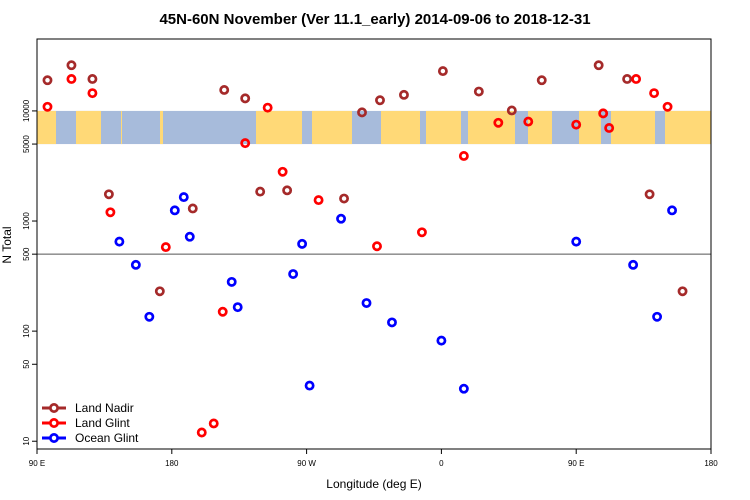  Describe the element at coordinates (107, 438) in the screenshot. I see `legend-label: Ocean Glint` at that location.